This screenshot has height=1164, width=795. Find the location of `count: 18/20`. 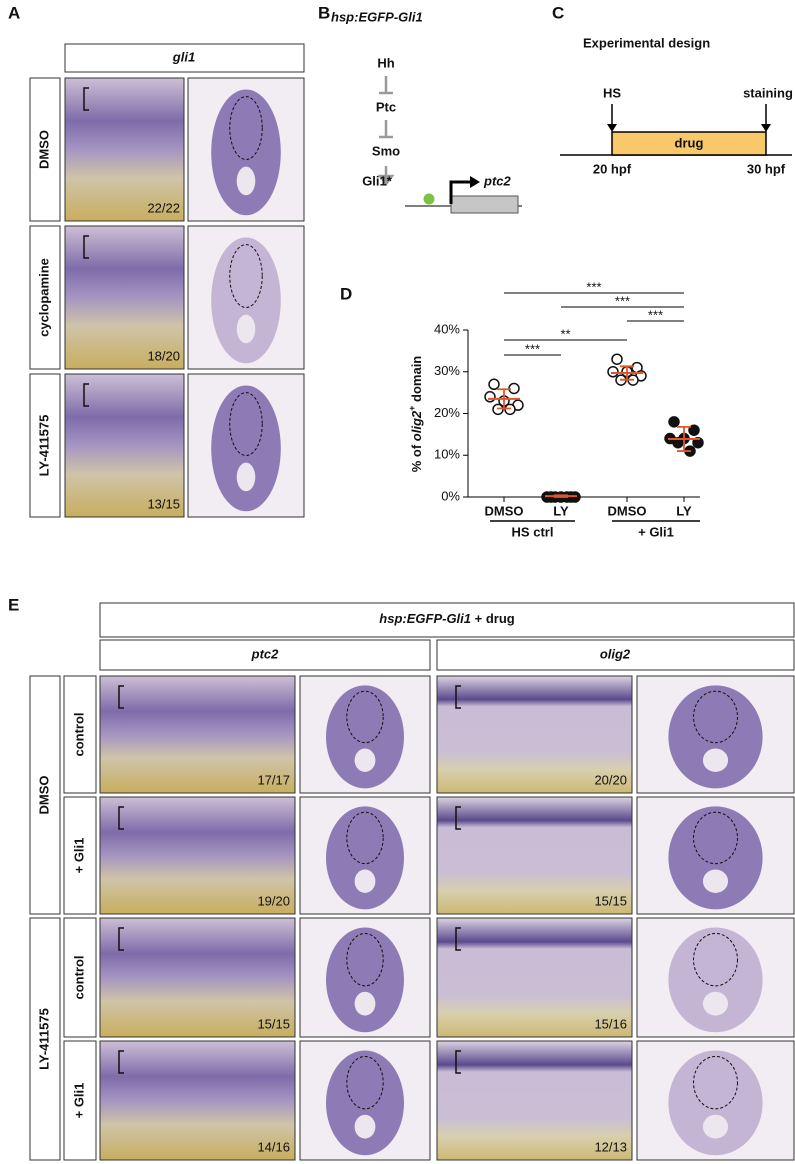

count: 18/20 is located at coordinates (163, 355).